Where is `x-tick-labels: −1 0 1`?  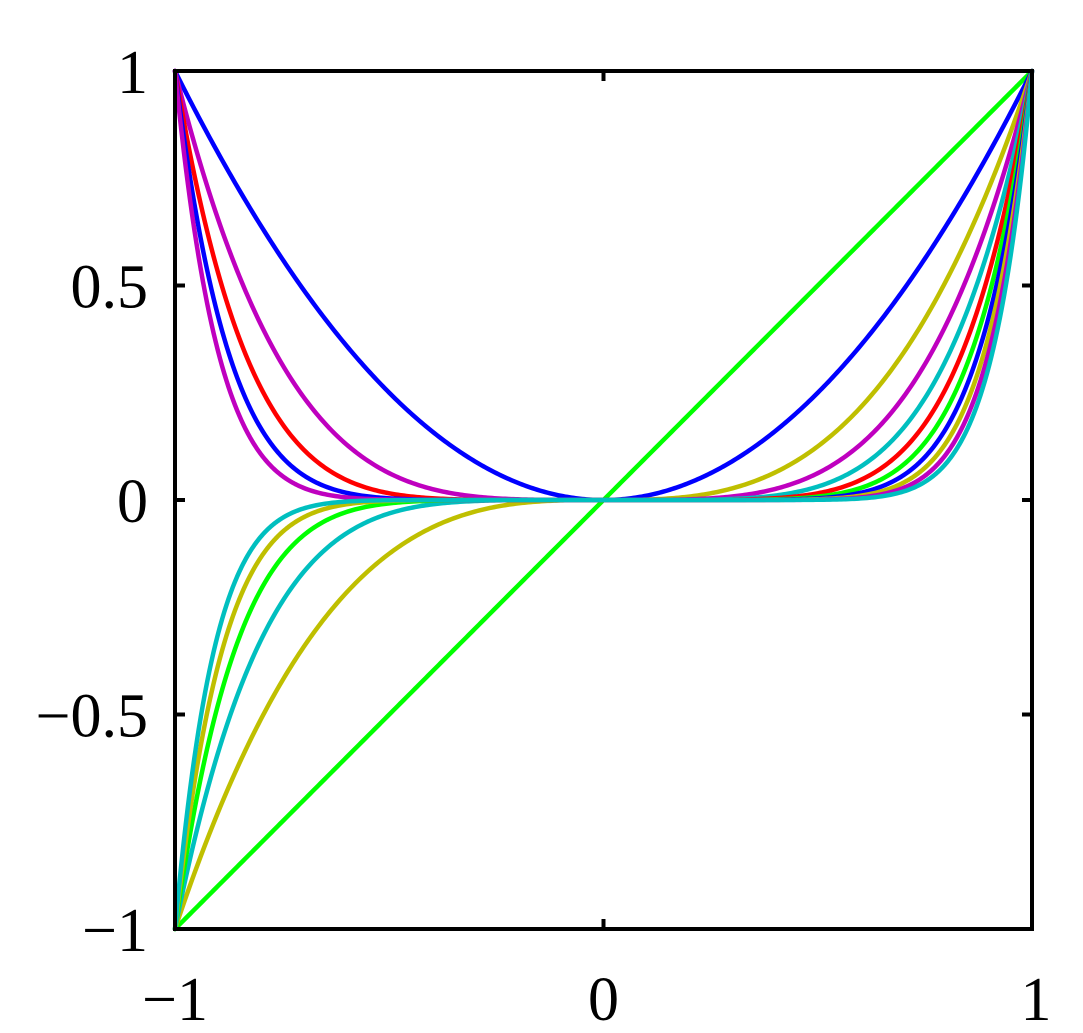 x-tick-labels: −1 0 1 is located at coordinates (596, 999).